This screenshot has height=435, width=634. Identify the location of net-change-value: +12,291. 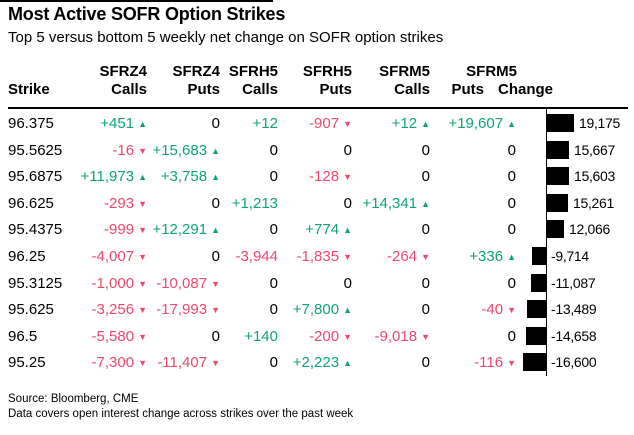
(180, 230).